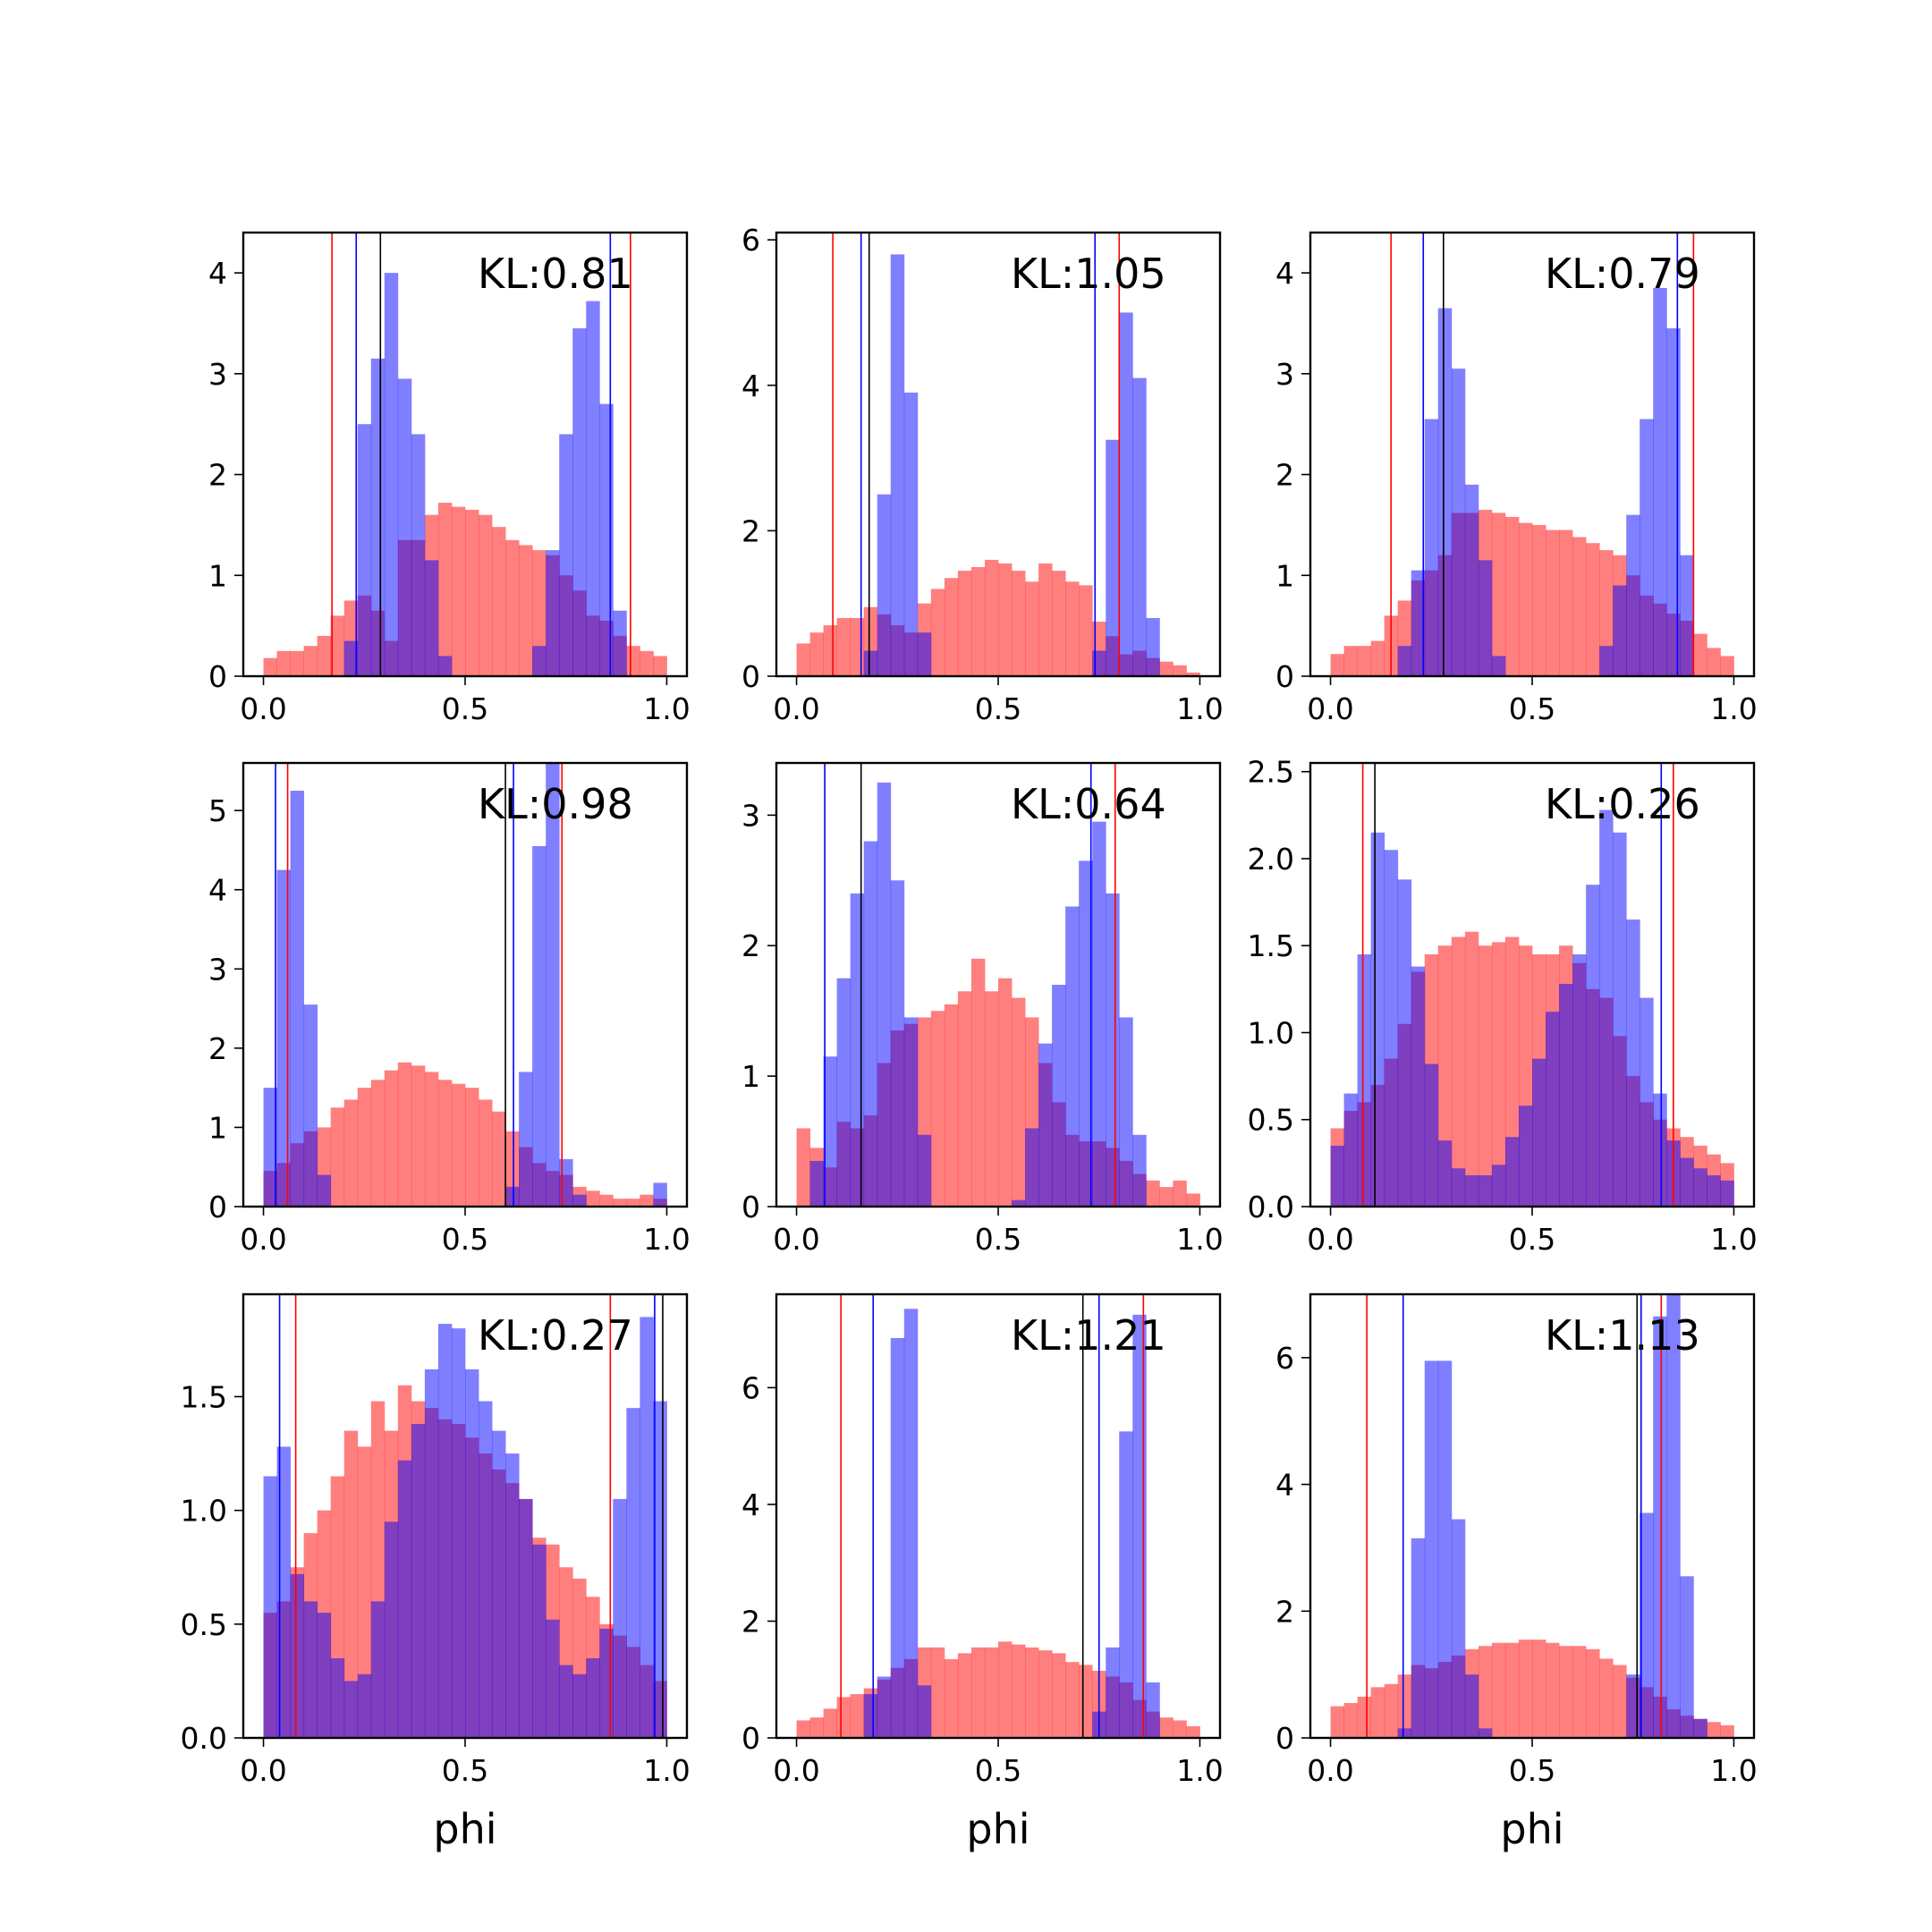 The image size is (1932, 1932). Describe the element at coordinates (555, 804) in the screenshot. I see `kl-annotation: KL:0.98` at that location.